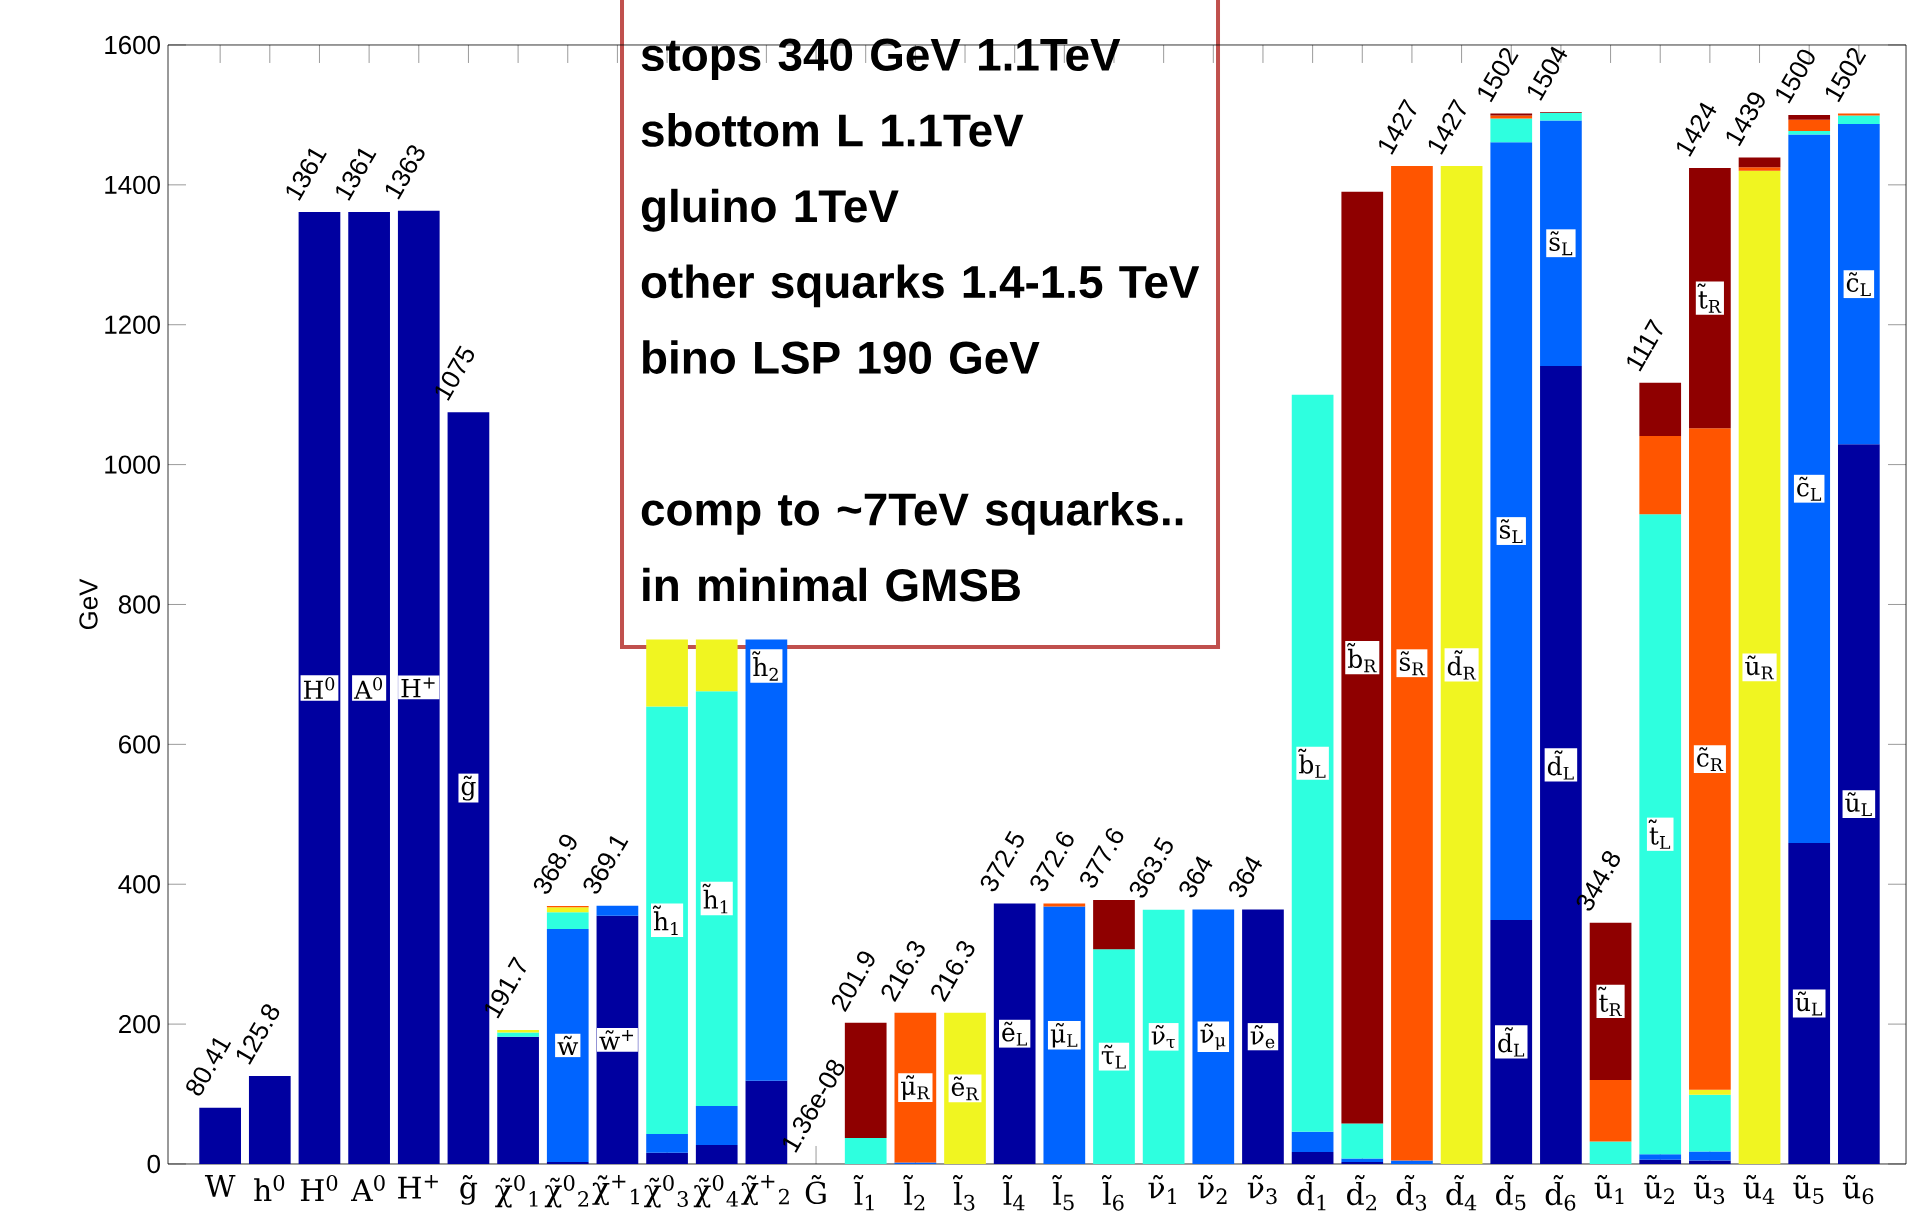  Describe the element at coordinates (912, 513) in the screenshot. I see `annotation: comp to ~7TeV squarks..` at that location.